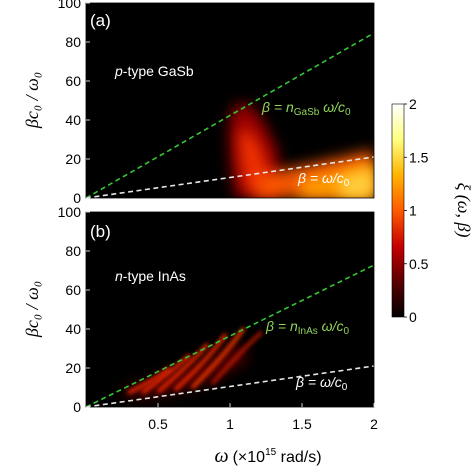  Describe the element at coordinates (413, 211) in the screenshot. I see `colorbar-tick-label: 1` at that location.